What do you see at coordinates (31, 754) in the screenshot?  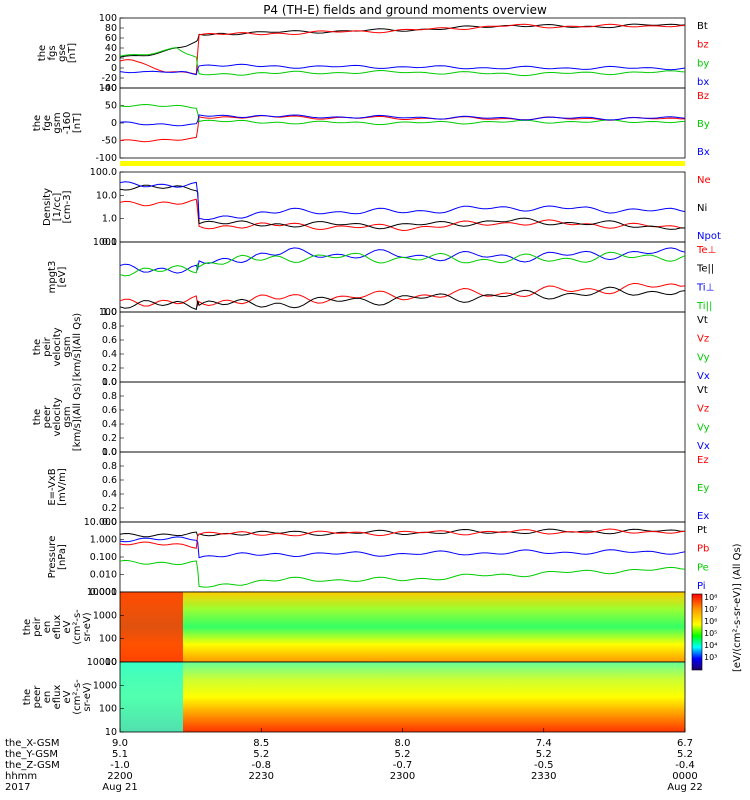 I see `x-axis-row-label: the_Y-GSM` at bounding box center [31, 754].